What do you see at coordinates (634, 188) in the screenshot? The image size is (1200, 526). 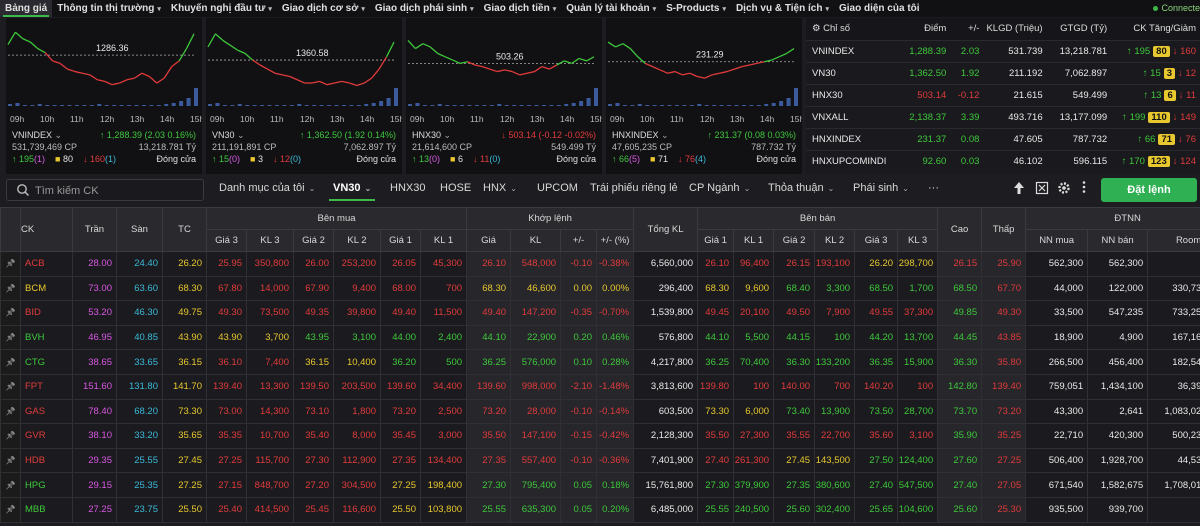 I see `board-tab-6: Trái phiếu riêng lẻ` at bounding box center [634, 188].